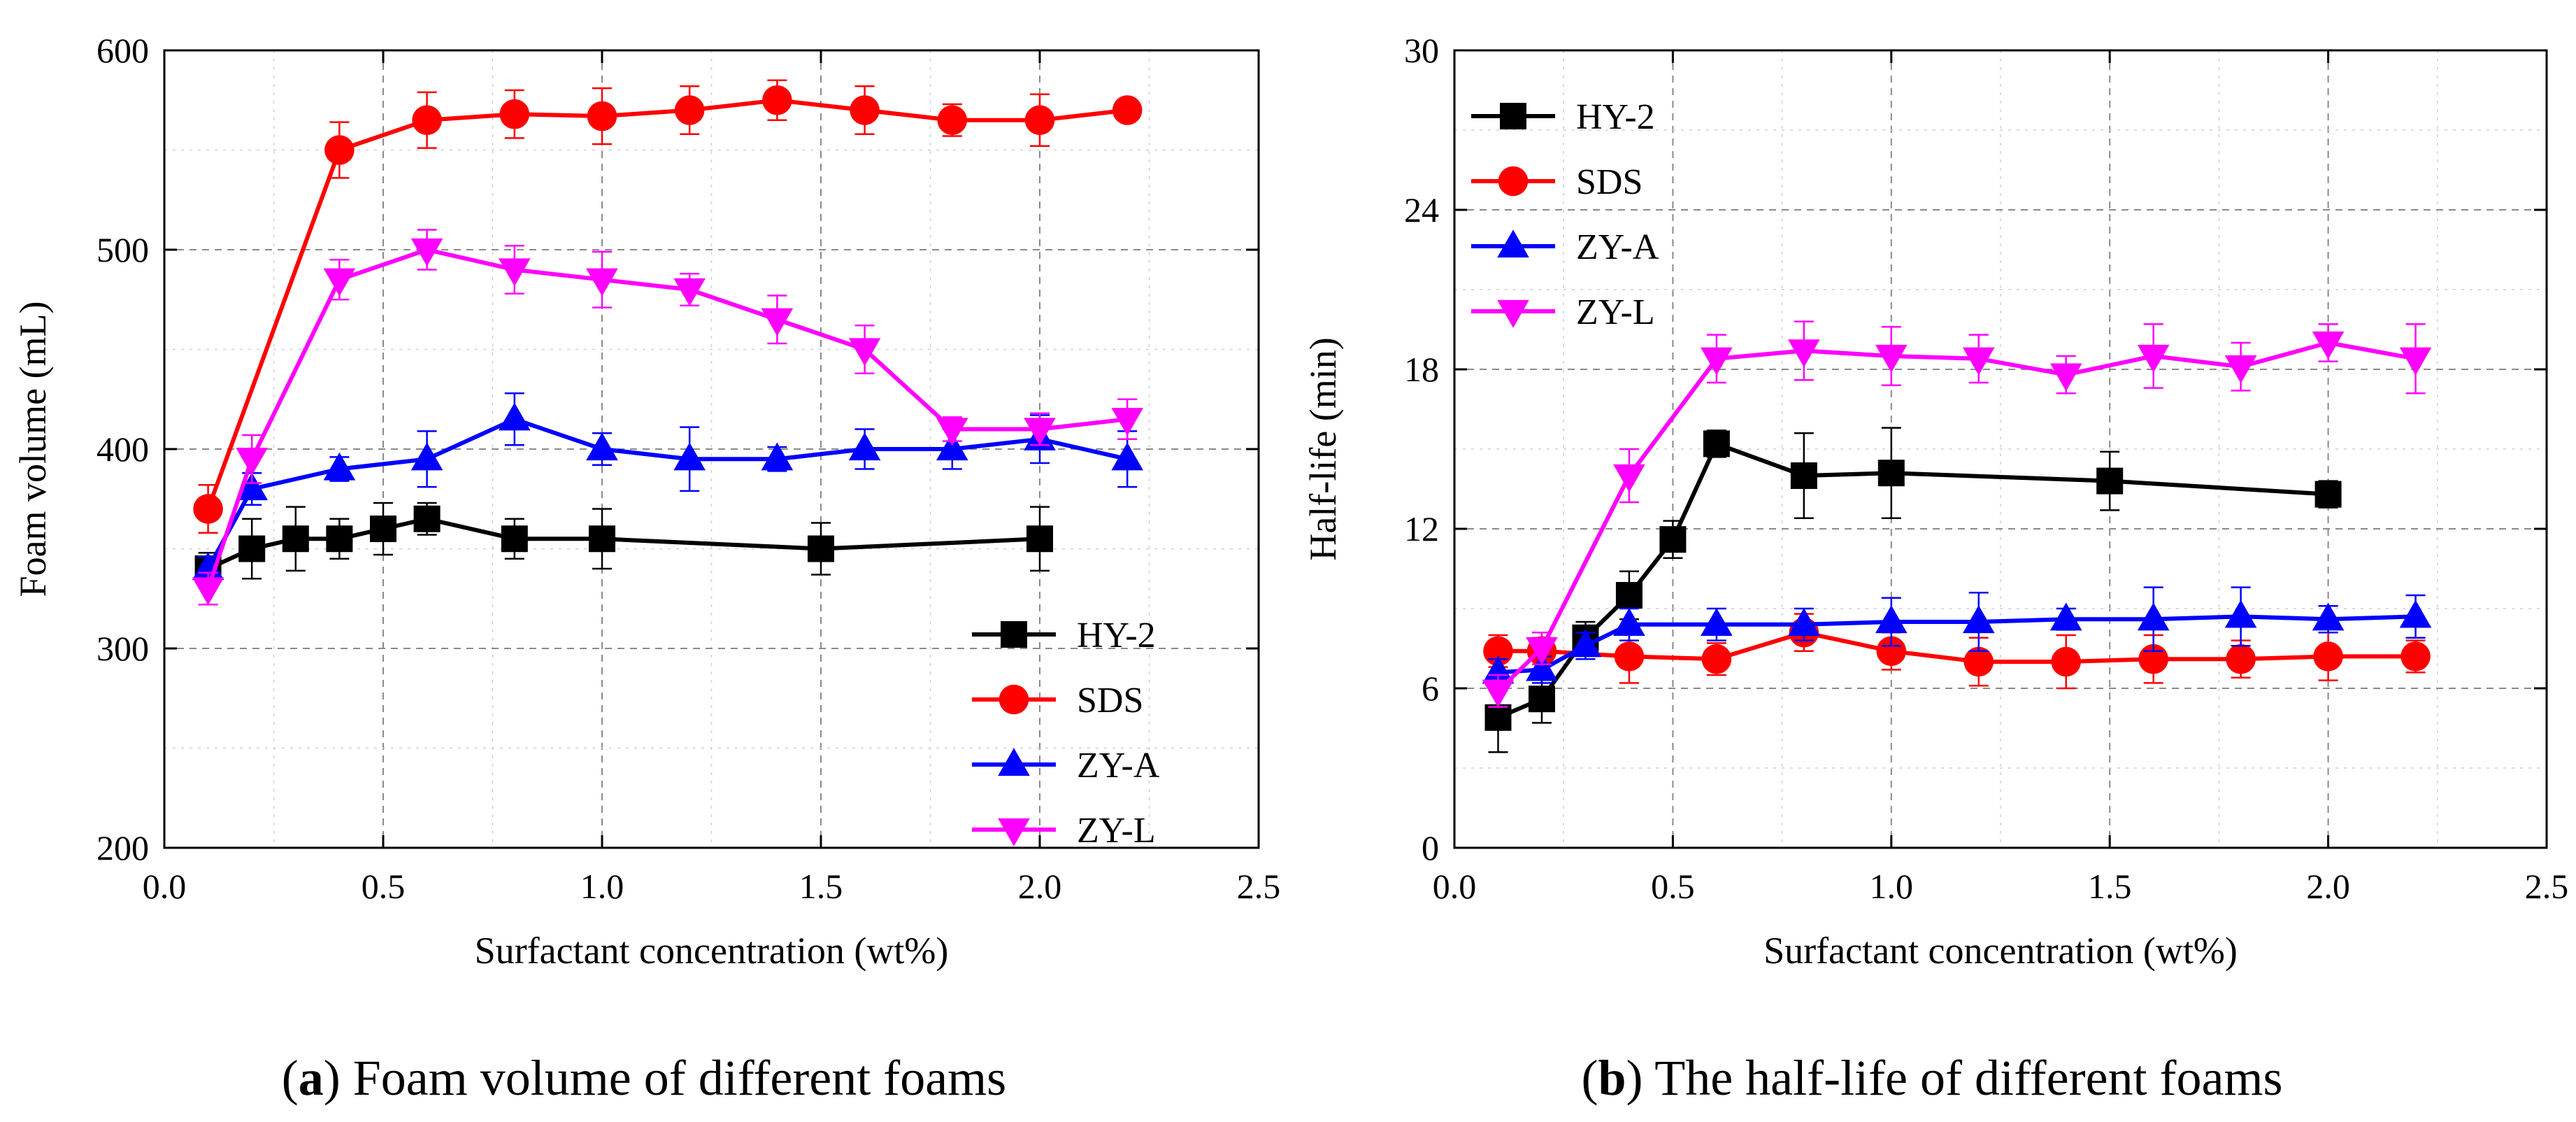 The width and height of the screenshot is (2576, 1122). Describe the element at coordinates (2110, 887) in the screenshot. I see `x-tick-label: 1.5` at that location.